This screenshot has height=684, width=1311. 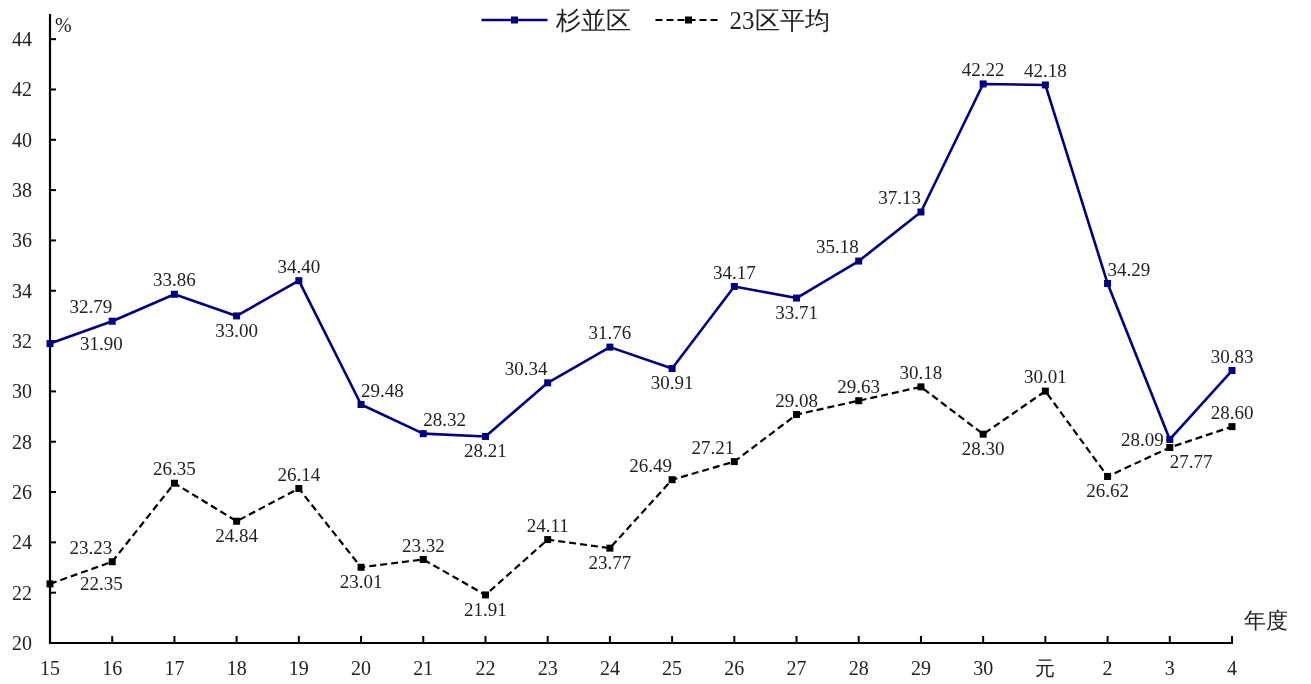 I want to click on data-label: 35.18, so click(x=837, y=247).